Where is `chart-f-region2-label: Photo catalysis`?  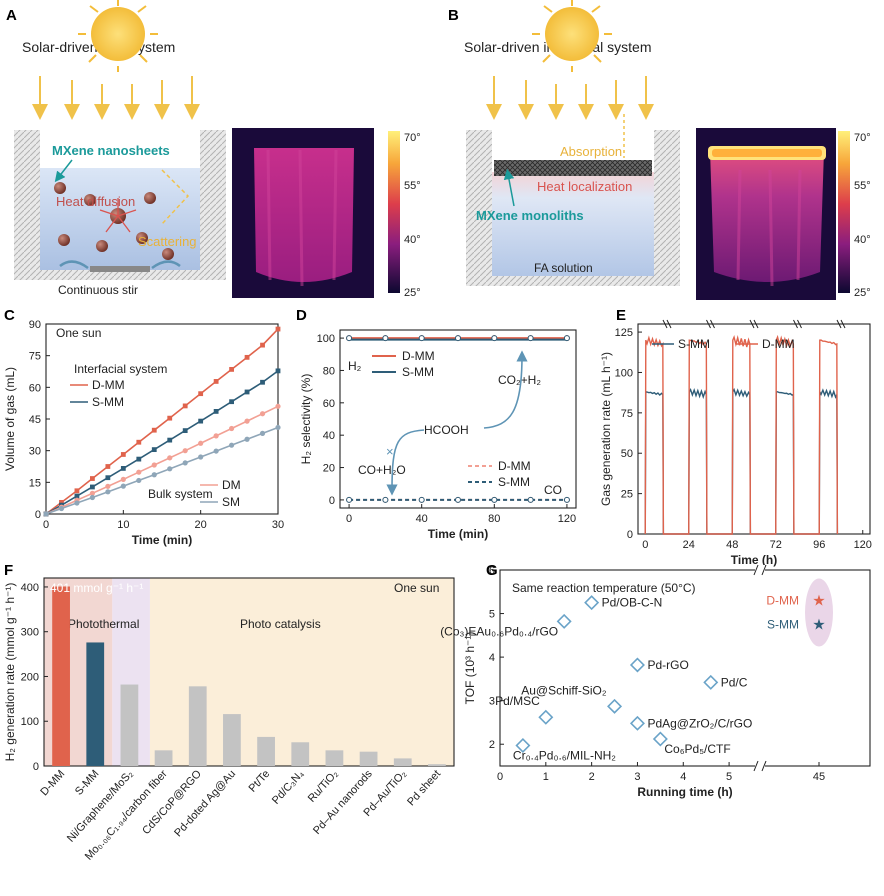
chart-f-region2-label: Photo catalysis is located at coordinates (280, 624).